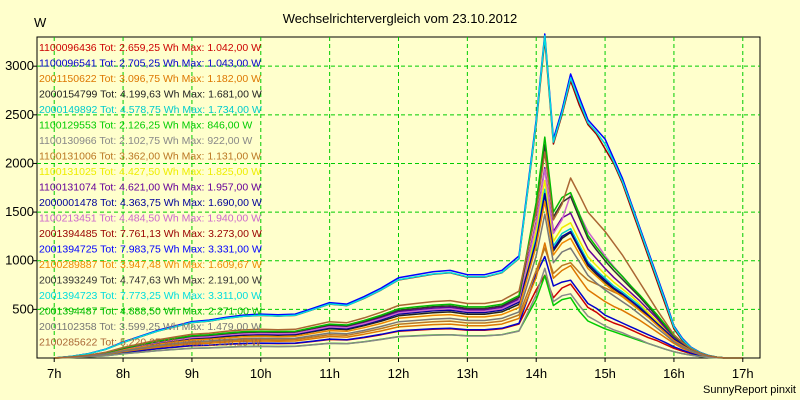  What do you see at coordinates (743, 373) in the screenshot?
I see `x-tick-label: 17h` at bounding box center [743, 373].